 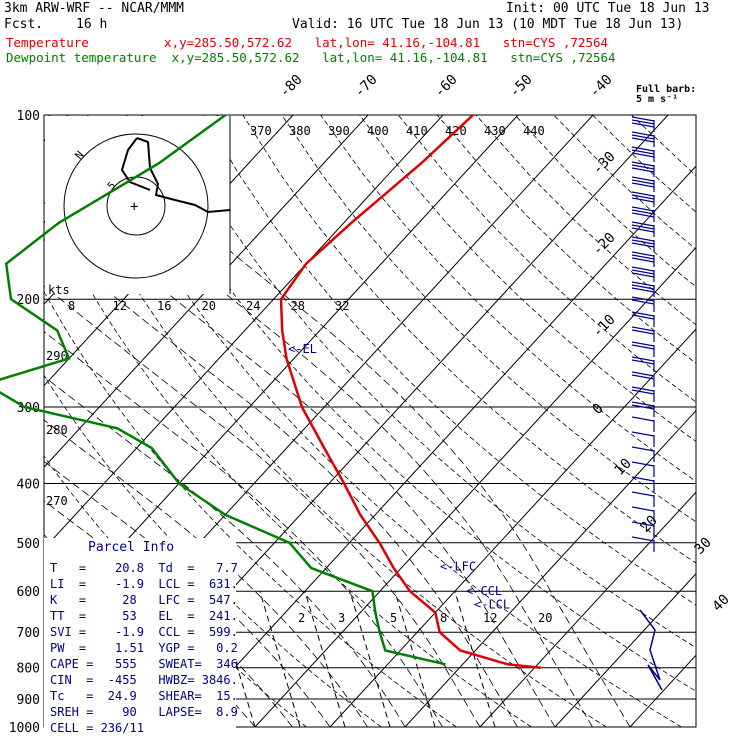 What do you see at coordinates (112, 186) in the screenshot?
I see `hodograph-ring-label: 5` at bounding box center [112, 186].